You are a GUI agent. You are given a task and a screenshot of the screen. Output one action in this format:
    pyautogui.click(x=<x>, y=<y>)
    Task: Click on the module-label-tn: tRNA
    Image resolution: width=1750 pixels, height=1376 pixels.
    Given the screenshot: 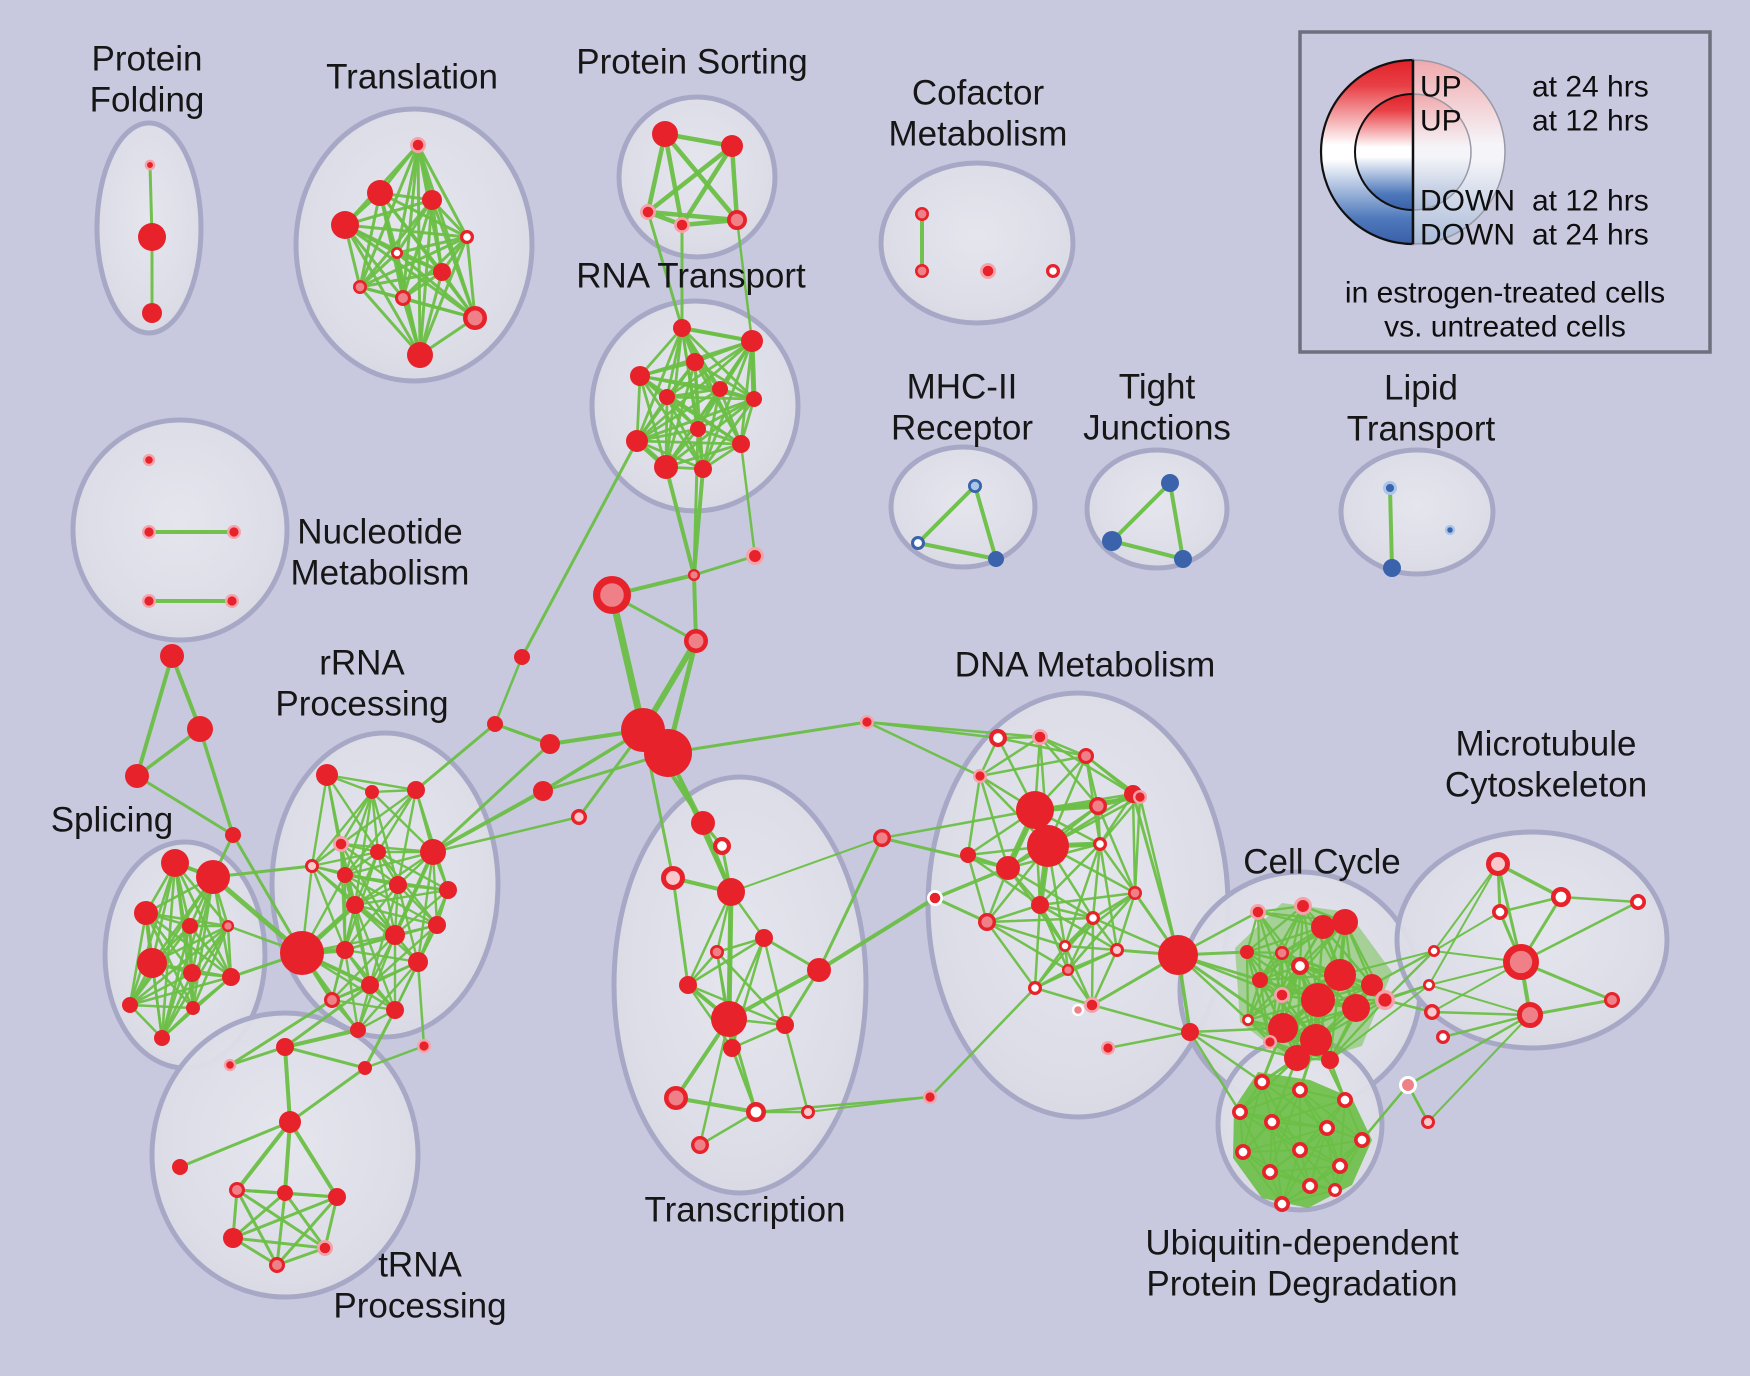 What is the action you would take?
    pyautogui.click(x=420, y=1265)
    